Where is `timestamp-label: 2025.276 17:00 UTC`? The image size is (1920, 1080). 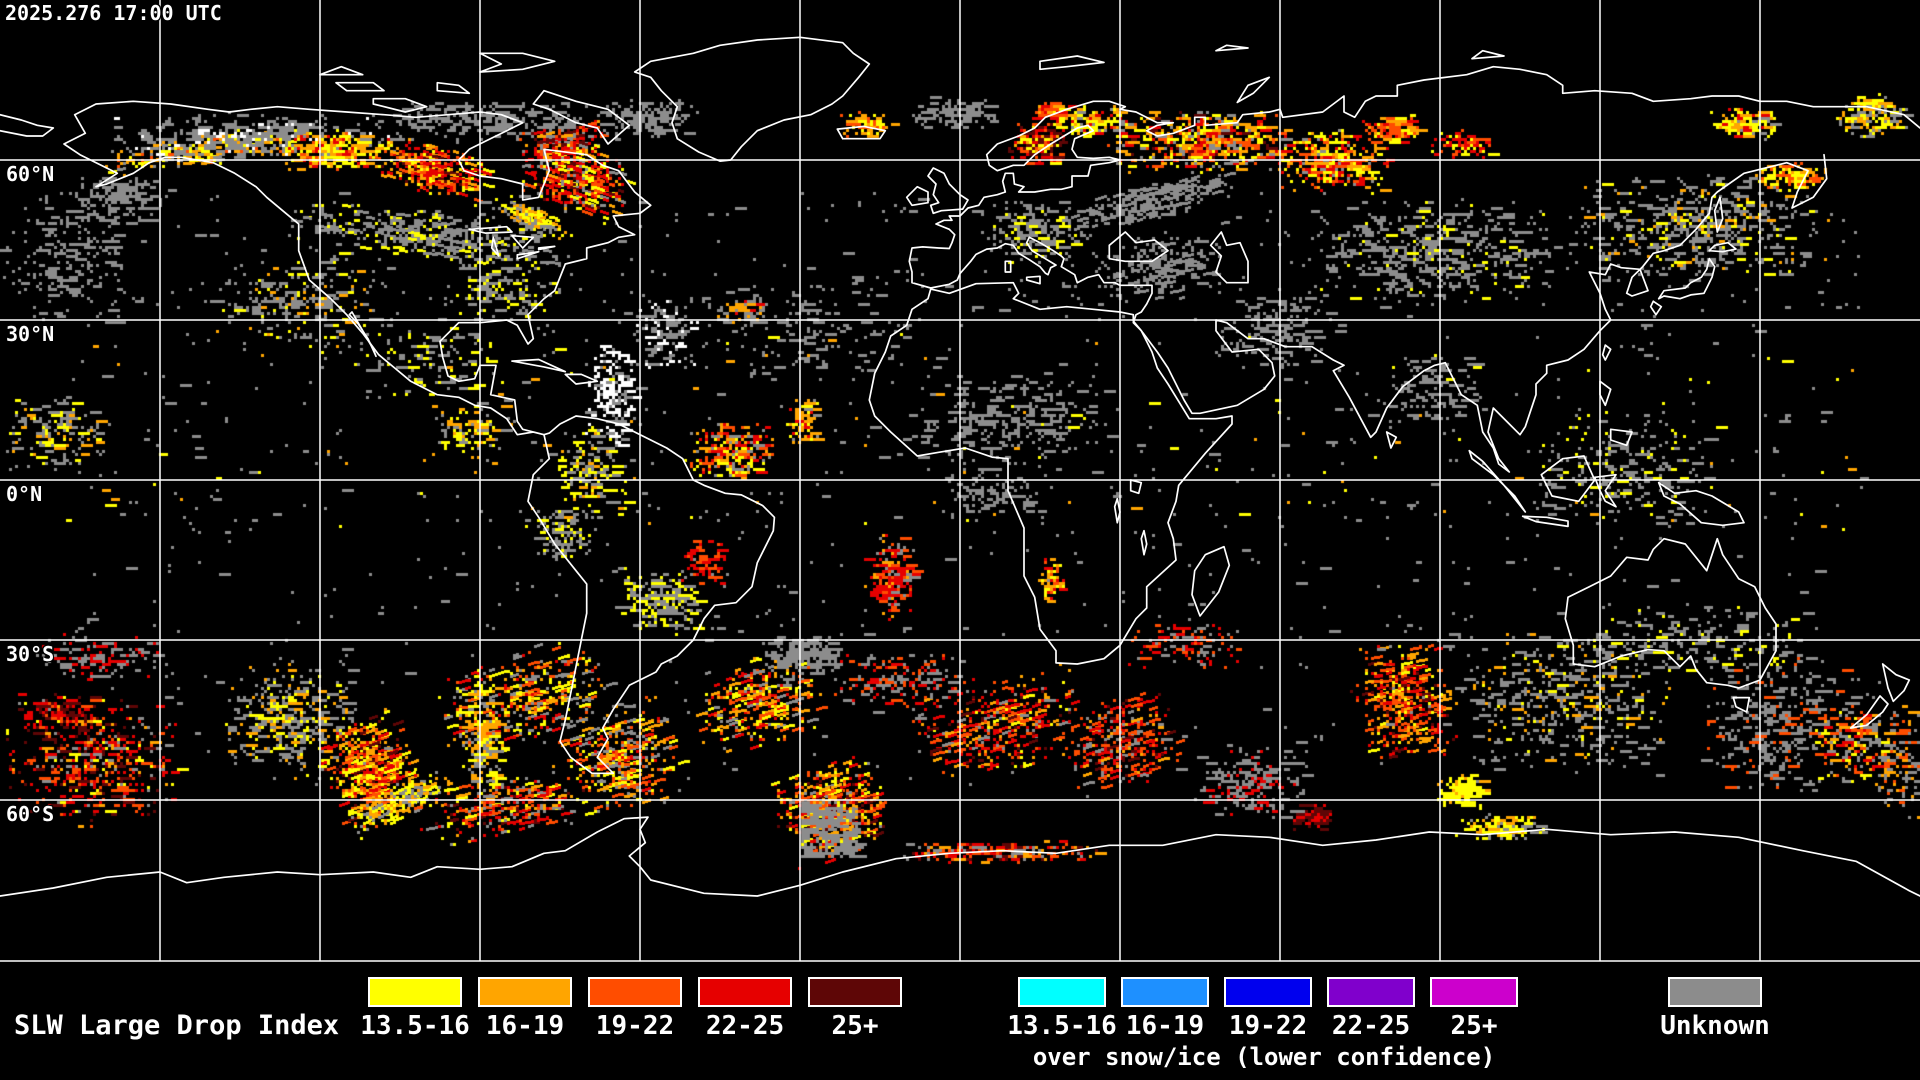
timestamp-label: 2025.276 17:00 UTC is located at coordinates (113, 13).